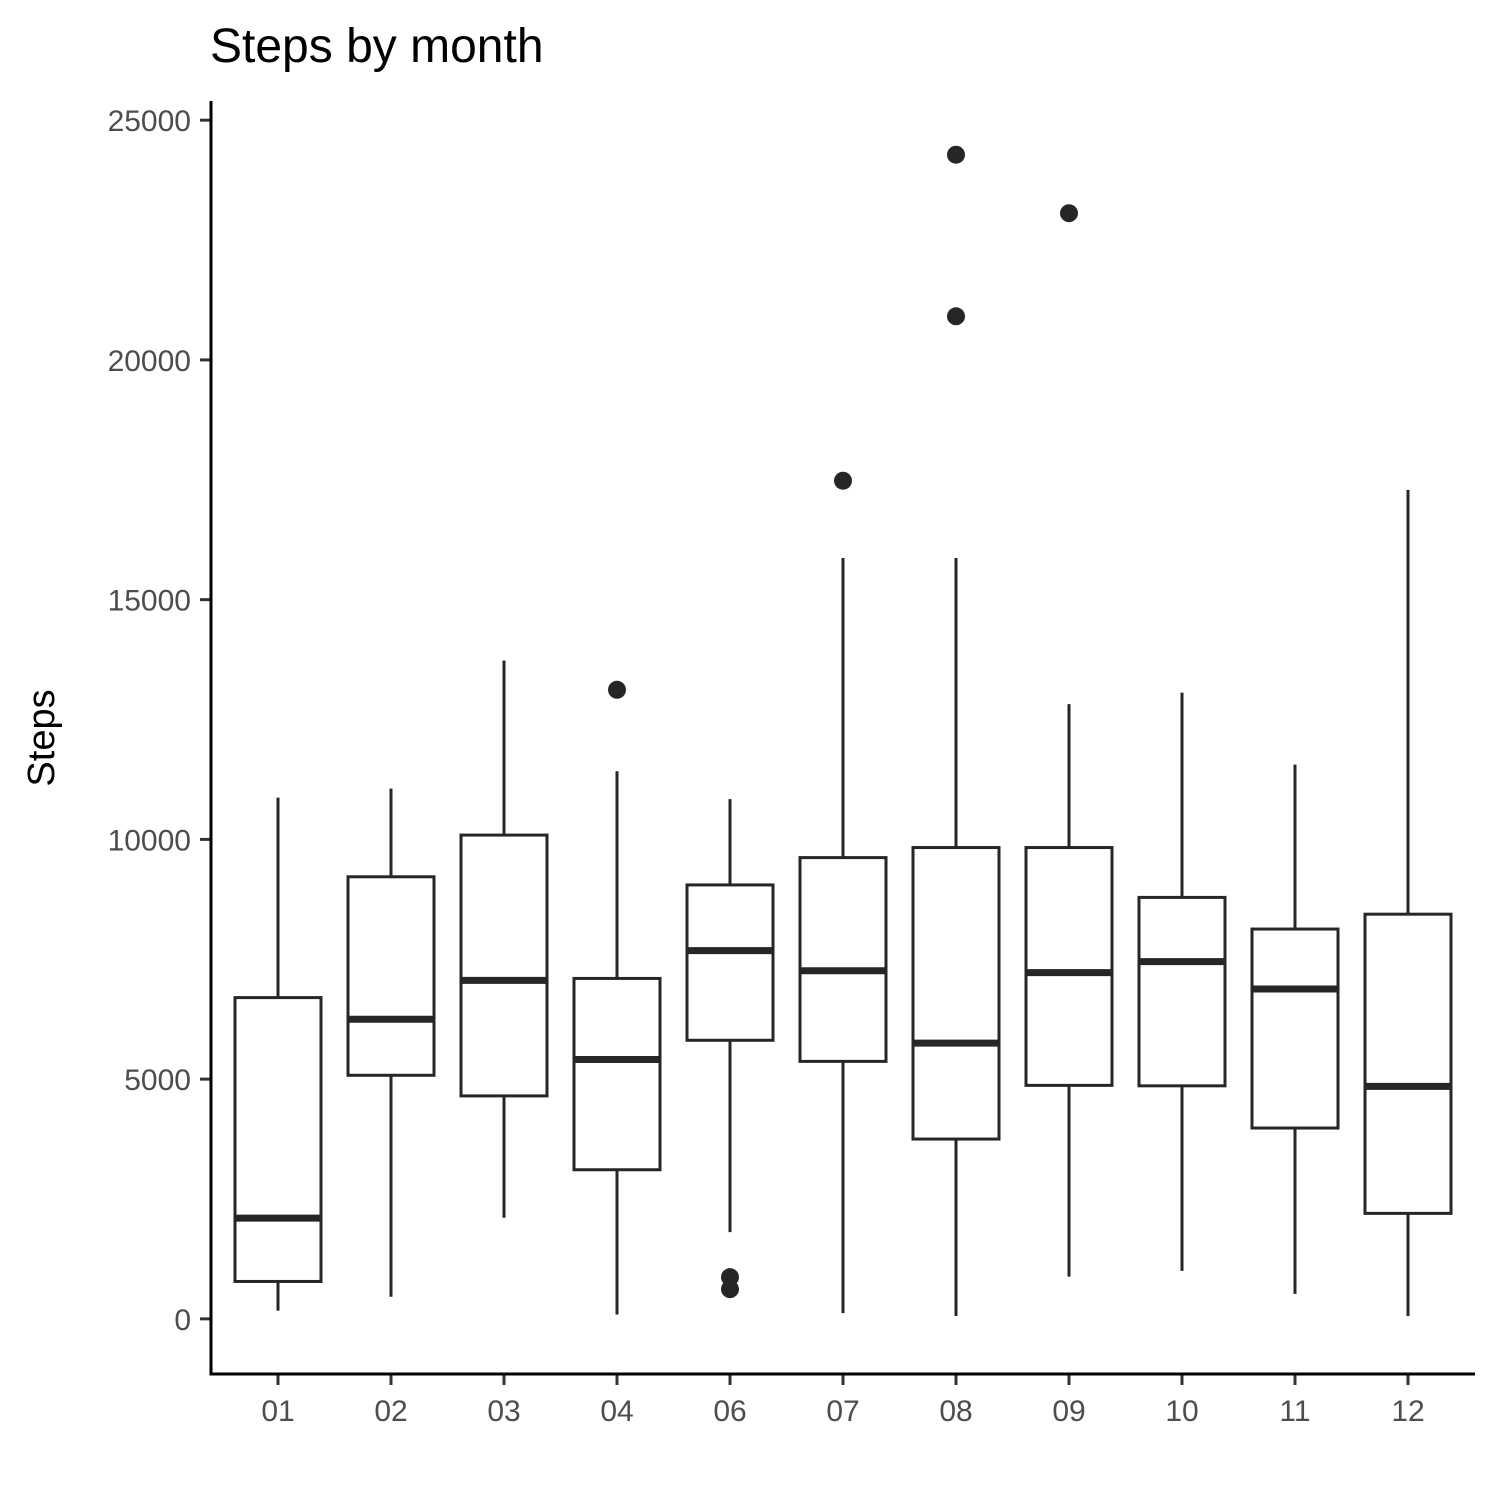  I want to click on x-axis-ticks: 01 02 03 04 06 07 08 09 10 11 12, so click(843, 1401).